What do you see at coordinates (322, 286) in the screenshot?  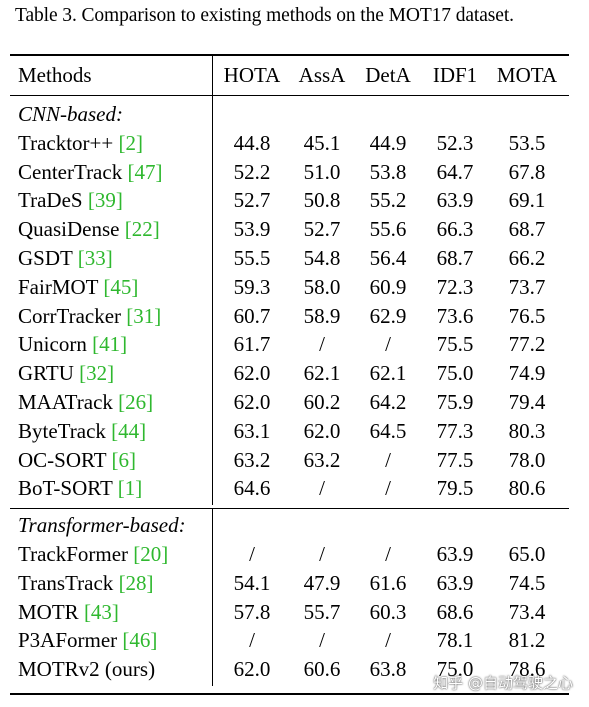 I see `assa-value: 58.0` at bounding box center [322, 286].